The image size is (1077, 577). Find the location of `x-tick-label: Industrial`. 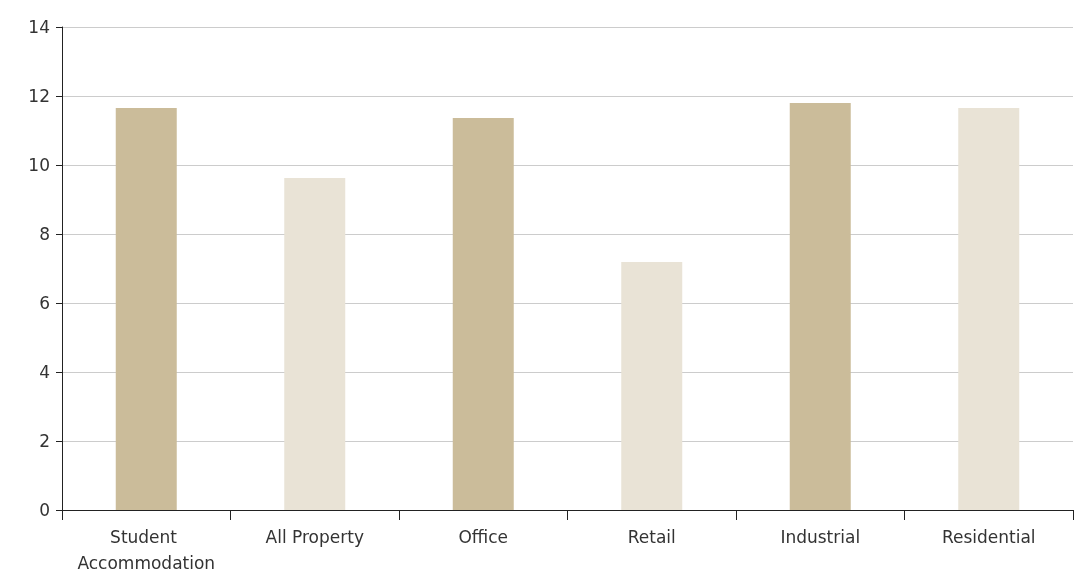

x-tick-label: Industrial is located at coordinates (820, 537).